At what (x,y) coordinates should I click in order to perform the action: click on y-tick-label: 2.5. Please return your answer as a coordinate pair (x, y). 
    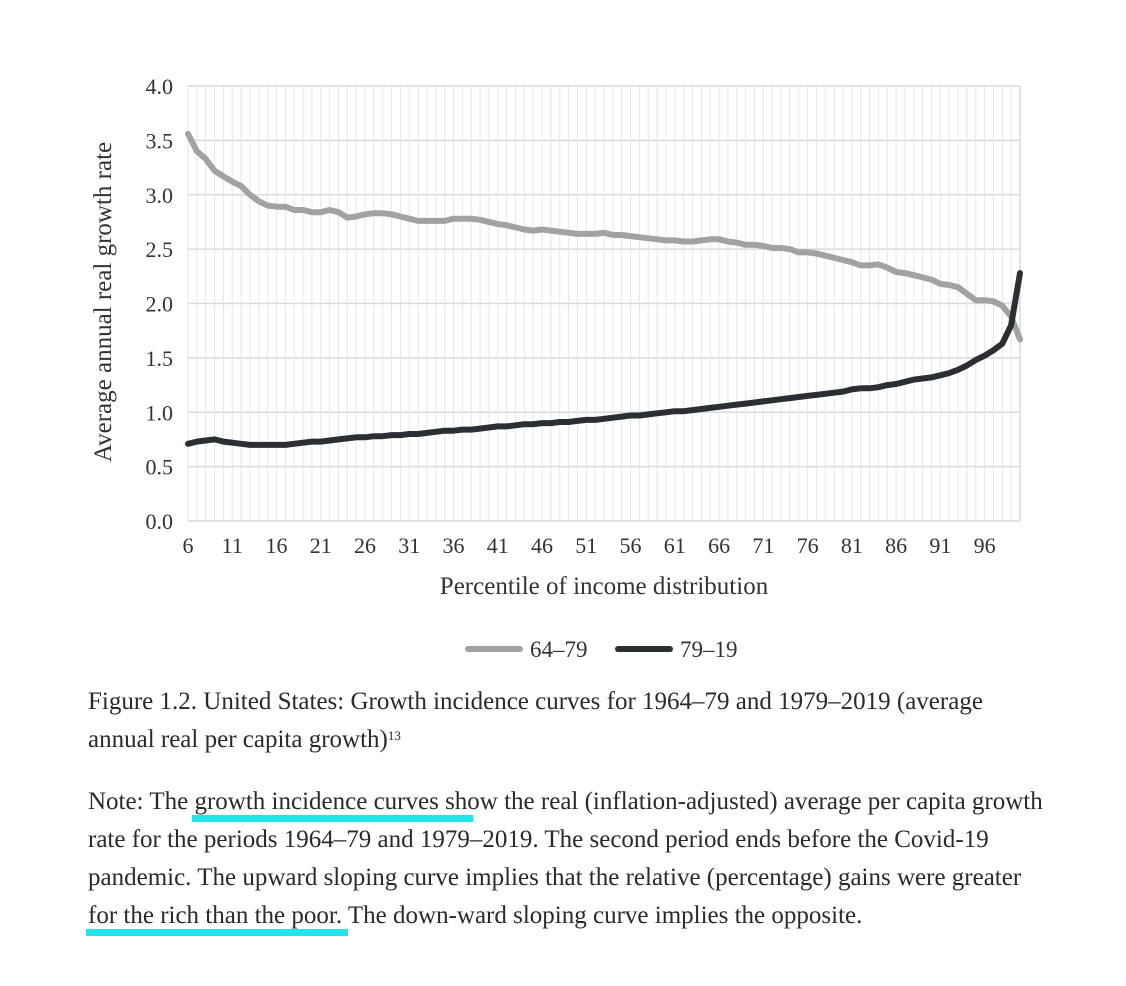
    Looking at the image, I should click on (160, 249).